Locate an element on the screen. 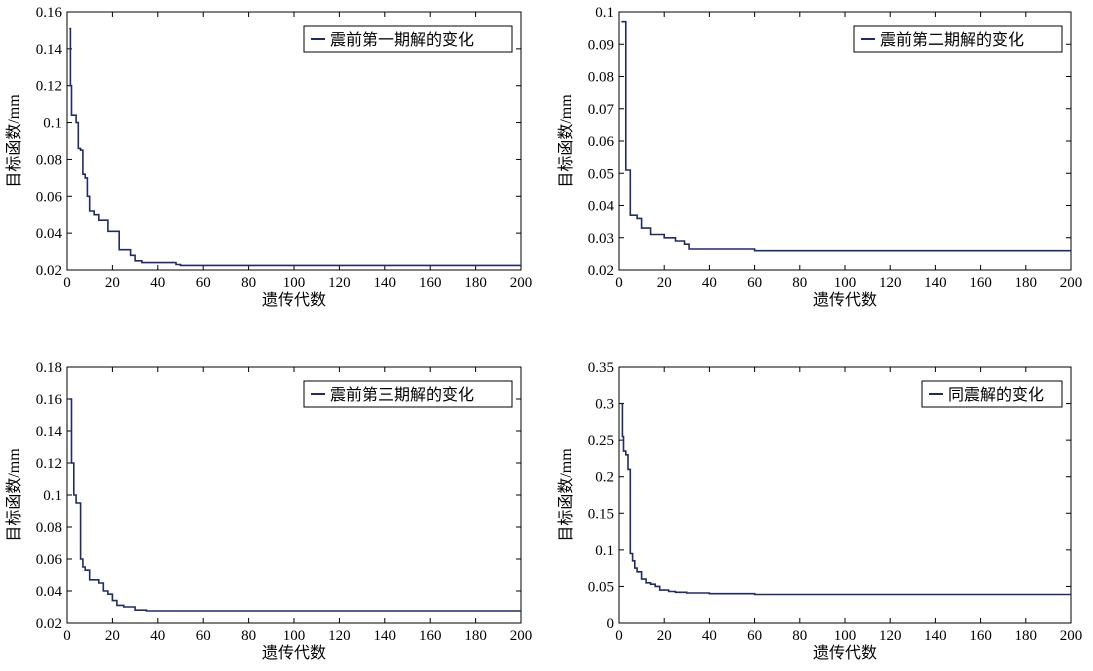 The width and height of the screenshot is (1093, 671). y-tick-label: 0.15 is located at coordinates (601, 514).